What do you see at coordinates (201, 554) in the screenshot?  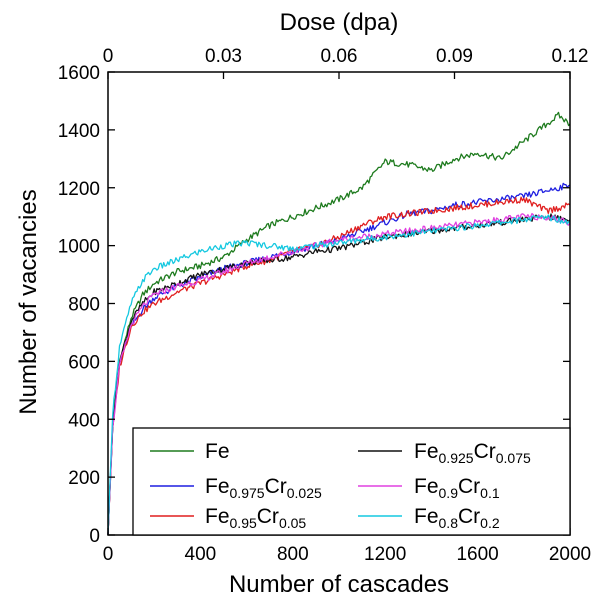 I see `x-tick-label-1: 400` at bounding box center [201, 554].